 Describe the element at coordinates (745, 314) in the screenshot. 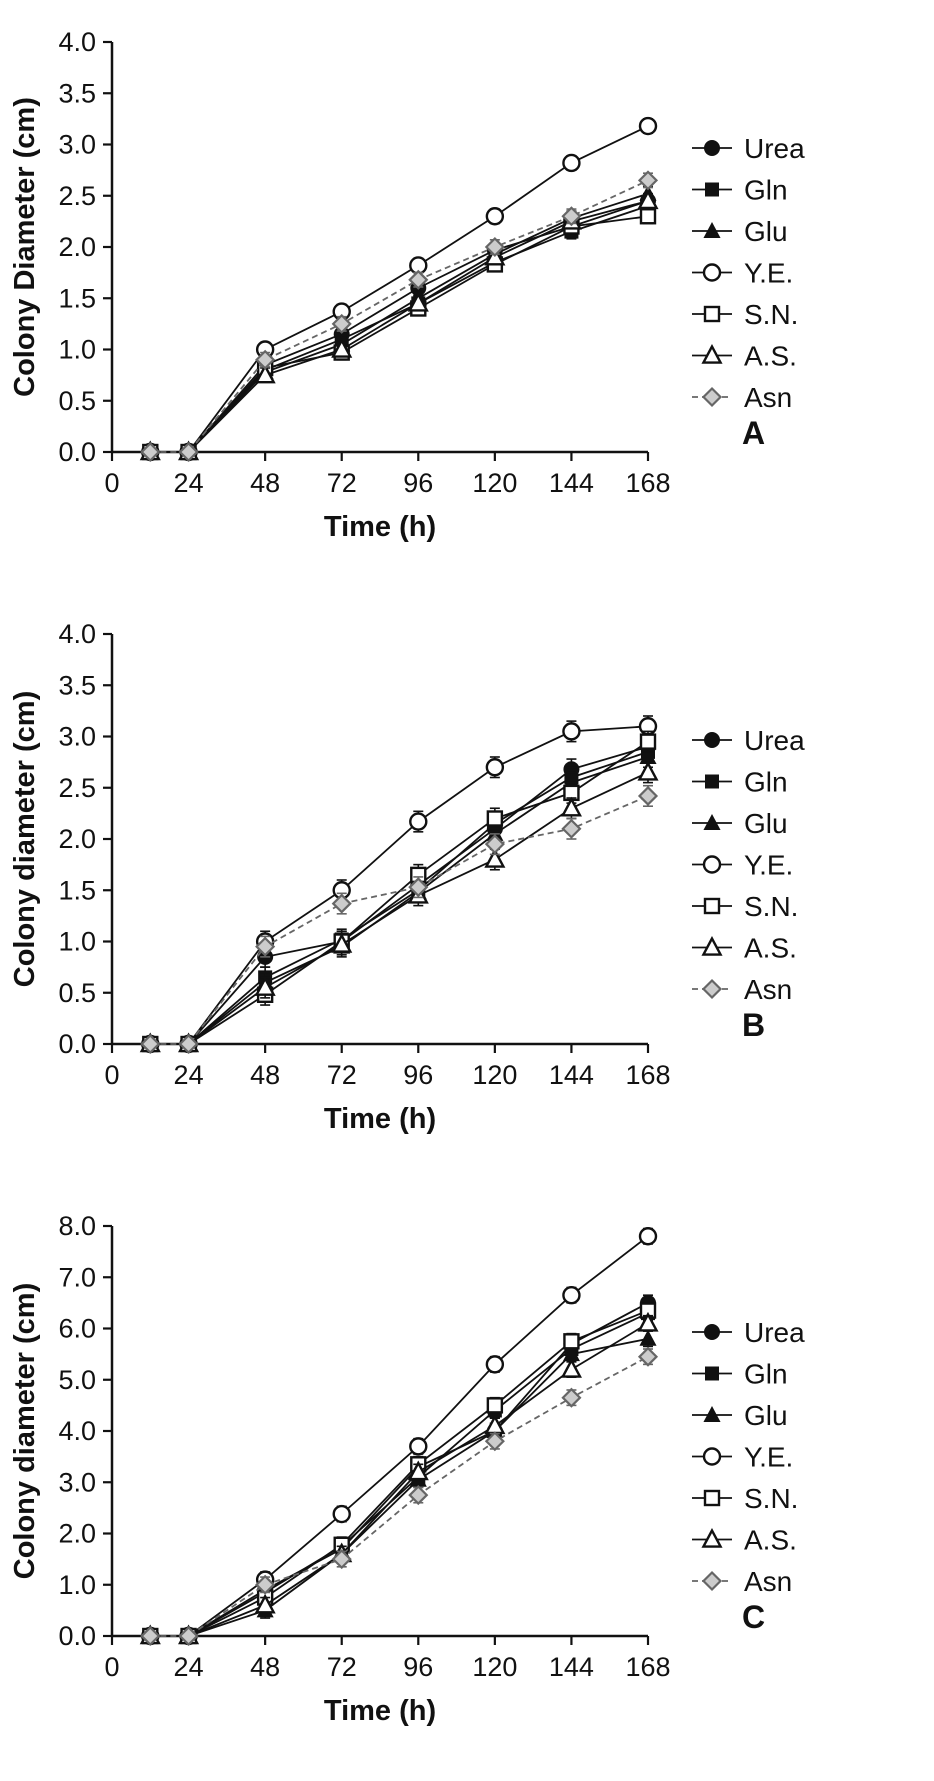

I see `legend-item-sn: S.N.` at that location.